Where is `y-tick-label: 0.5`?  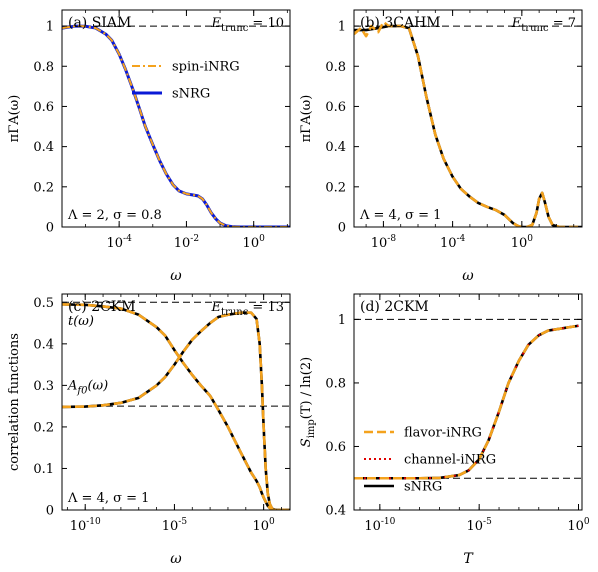
y-tick-label: 0.5 is located at coordinates (43, 303).